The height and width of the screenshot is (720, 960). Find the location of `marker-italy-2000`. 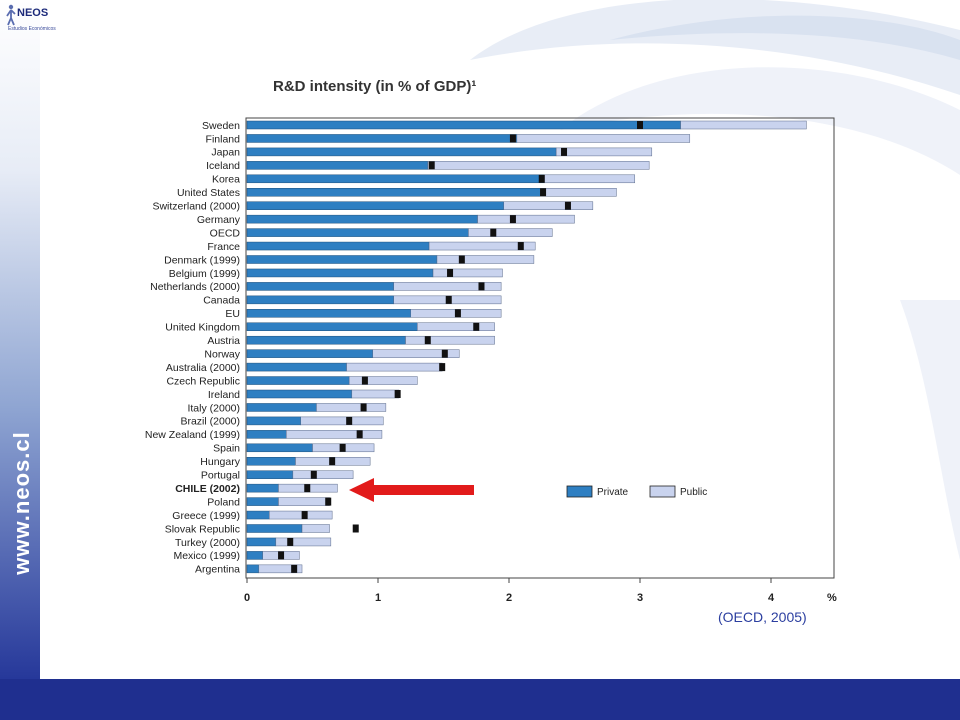

marker-italy-2000 is located at coordinates (363, 407).